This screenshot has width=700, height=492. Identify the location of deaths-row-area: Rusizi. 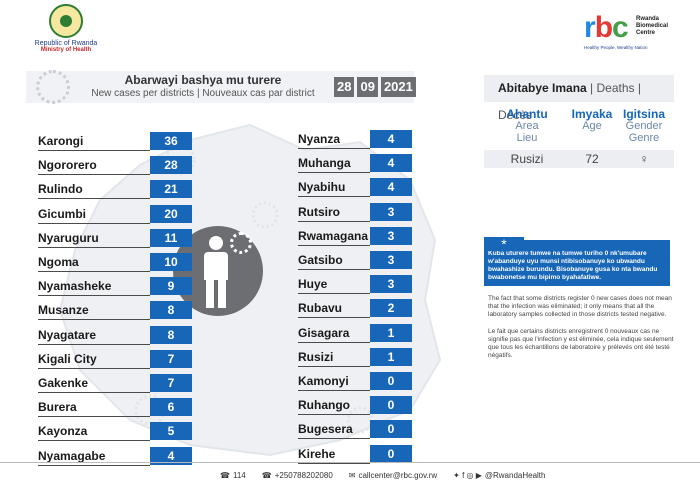
(527, 159).